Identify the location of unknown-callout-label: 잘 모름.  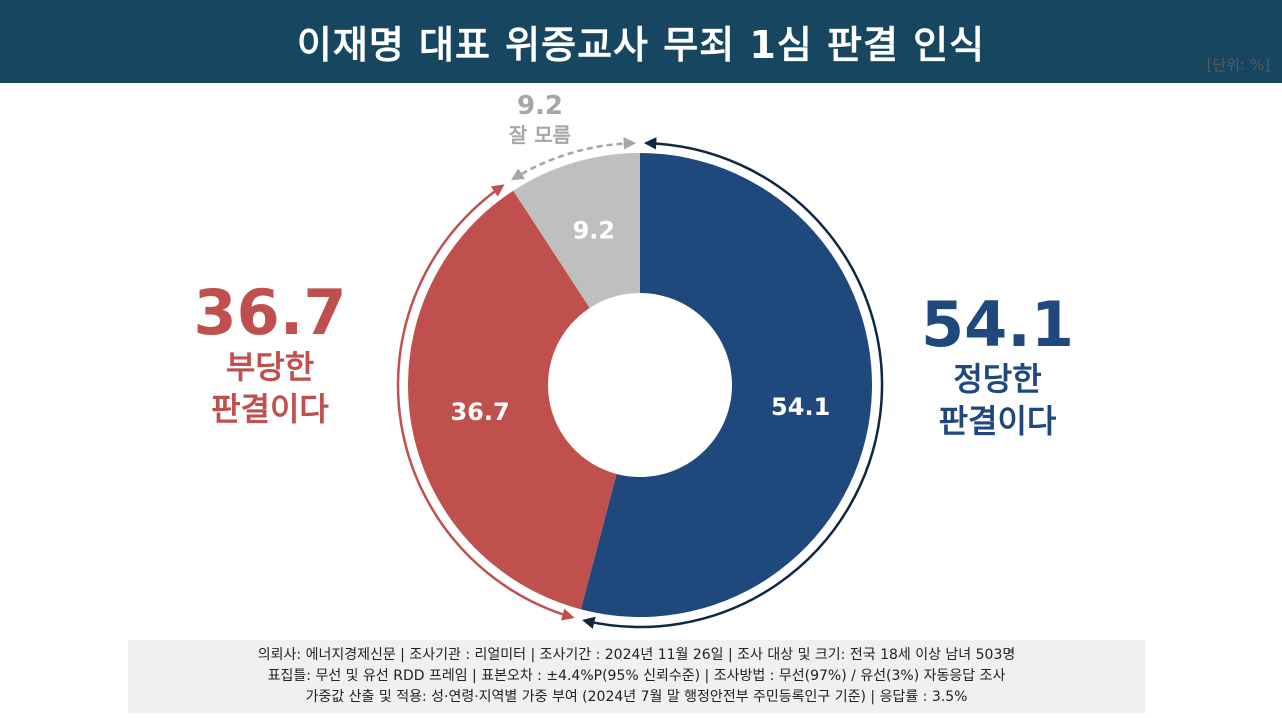
(540, 135).